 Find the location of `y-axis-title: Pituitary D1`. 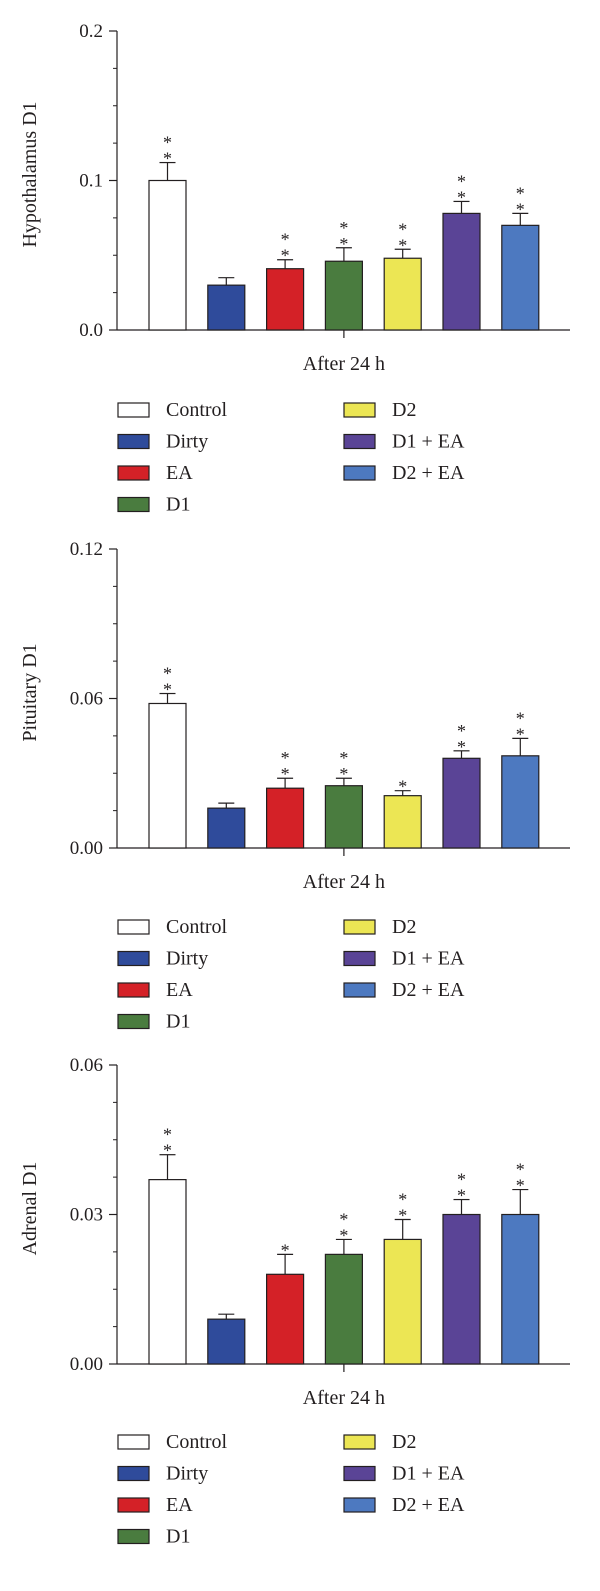

y-axis-title: Pituitary D1 is located at coordinates (30, 692).